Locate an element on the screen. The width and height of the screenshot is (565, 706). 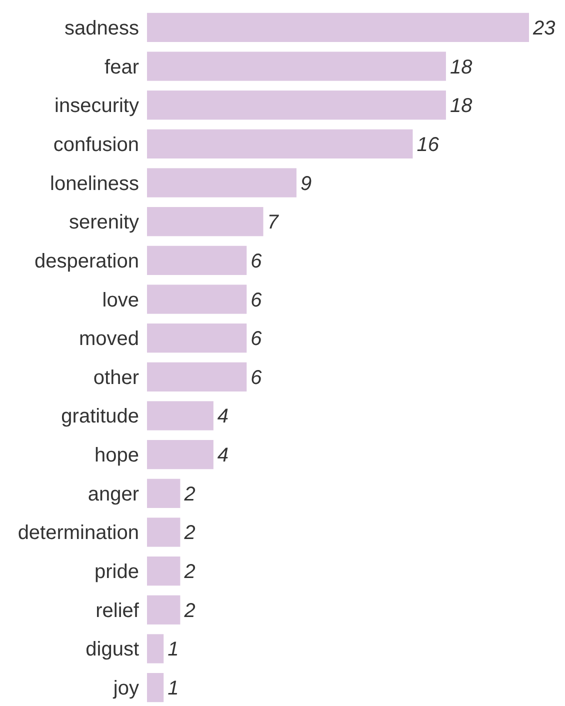
y-tick-label: desperation is located at coordinates (86, 261).